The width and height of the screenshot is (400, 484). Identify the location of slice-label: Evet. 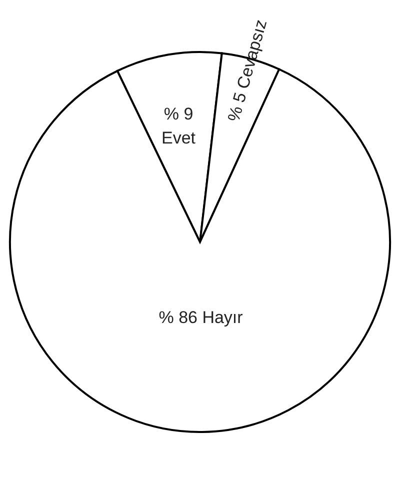
(178, 138).